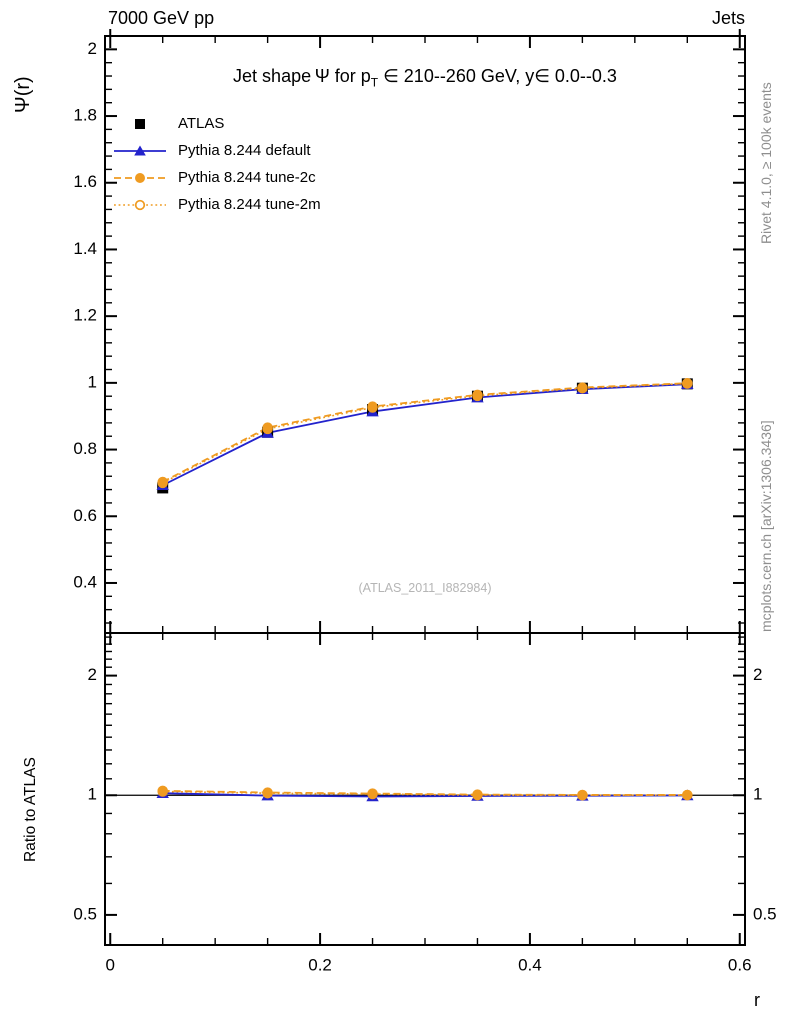 The width and height of the screenshot is (786, 1024). What do you see at coordinates (161, 18) in the screenshot?
I see `beam-energy-title: 7000 GeV pp` at bounding box center [161, 18].